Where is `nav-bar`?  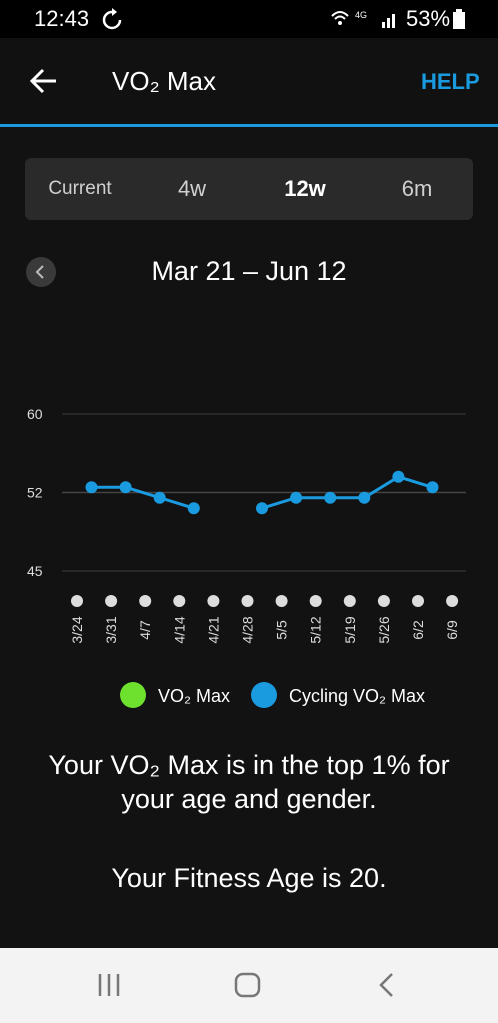 nav-bar is located at coordinates (249, 985).